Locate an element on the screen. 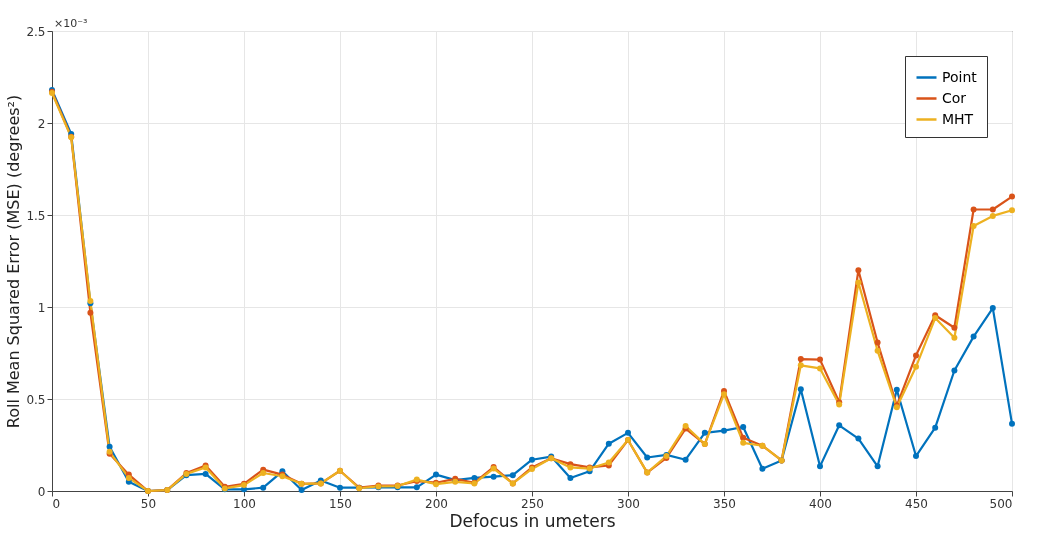 The width and height of the screenshot is (1037, 536). x-tick-label: 200 is located at coordinates (436, 503).